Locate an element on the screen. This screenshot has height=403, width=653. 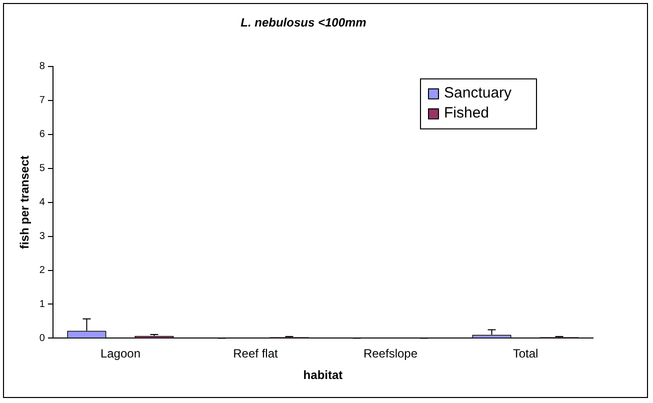
y-tick-label: 1 is located at coordinates (42, 304).